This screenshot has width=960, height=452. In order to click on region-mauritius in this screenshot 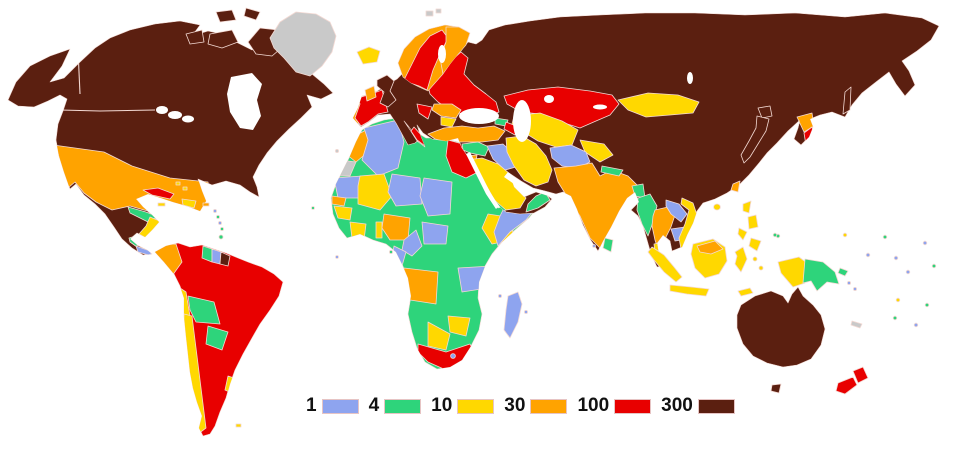, I will do `click(526, 311)`.